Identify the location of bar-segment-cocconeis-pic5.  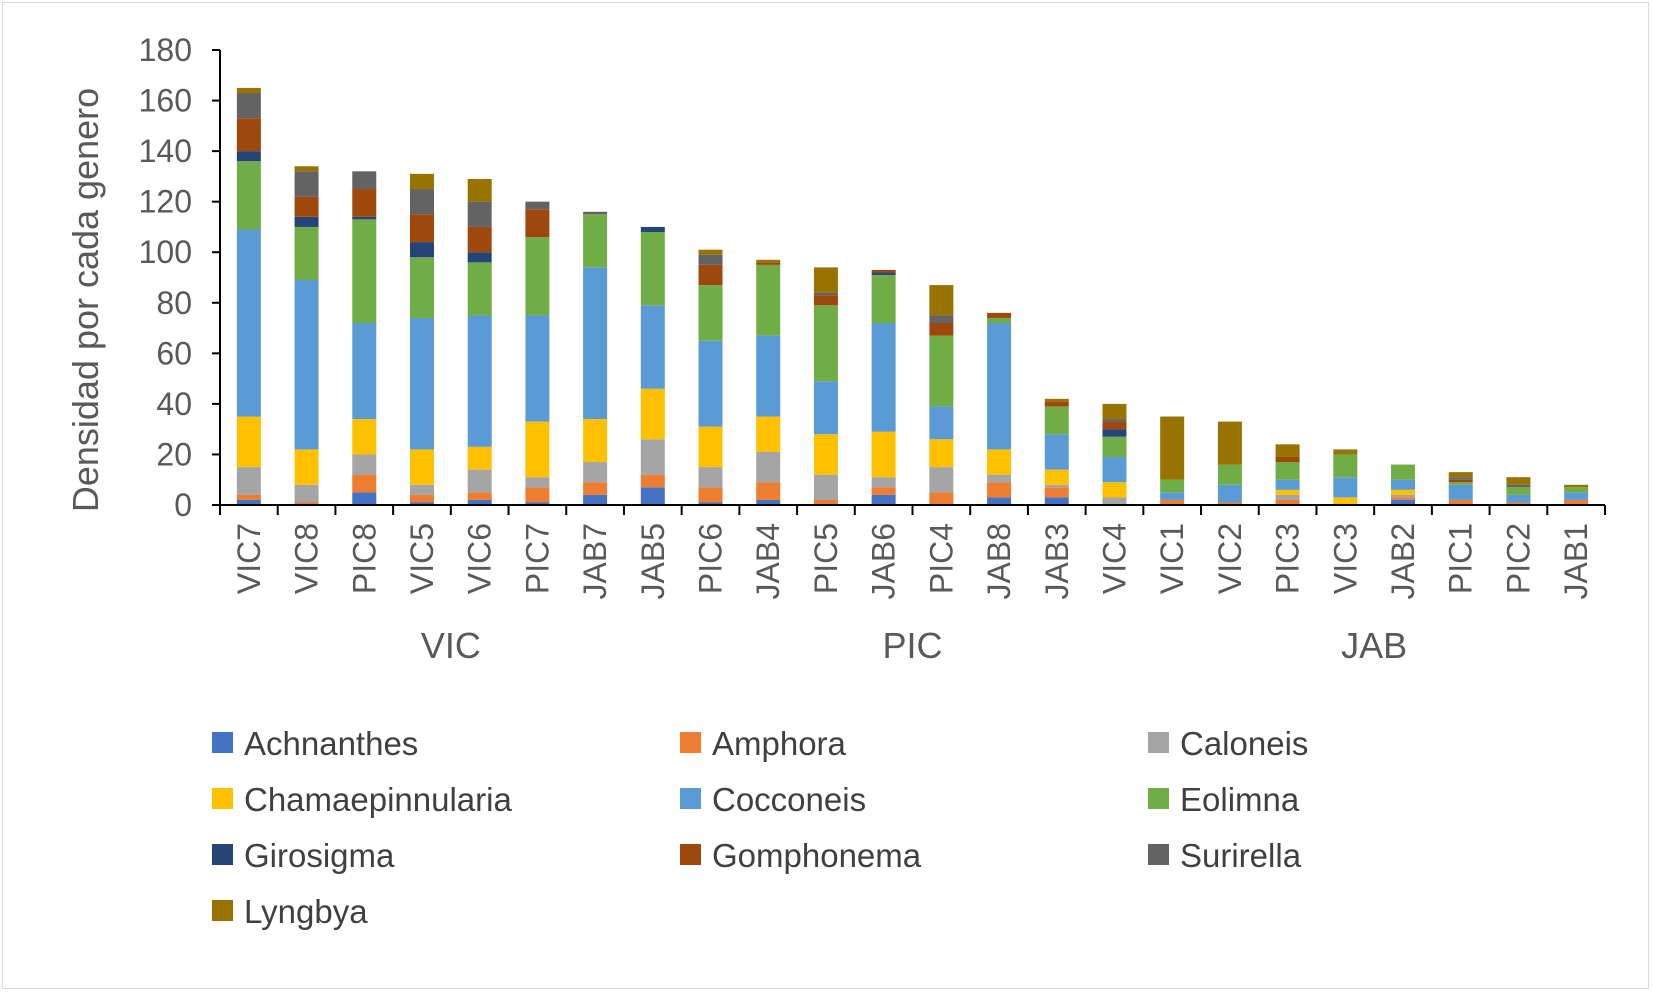
(825, 408).